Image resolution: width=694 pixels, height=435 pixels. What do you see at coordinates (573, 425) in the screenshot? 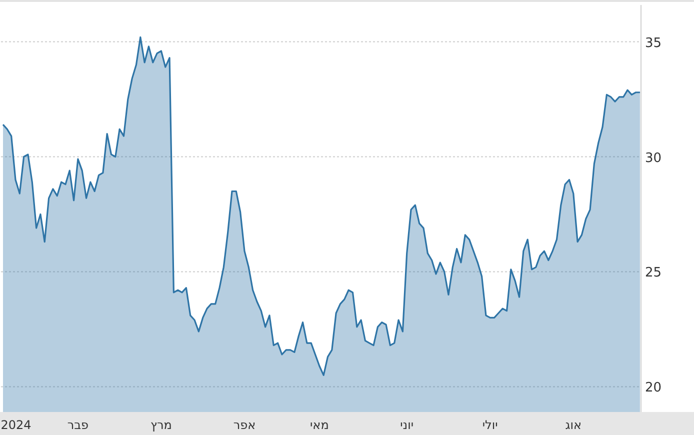
I see `x-tick-label: אוג` at bounding box center [573, 425].